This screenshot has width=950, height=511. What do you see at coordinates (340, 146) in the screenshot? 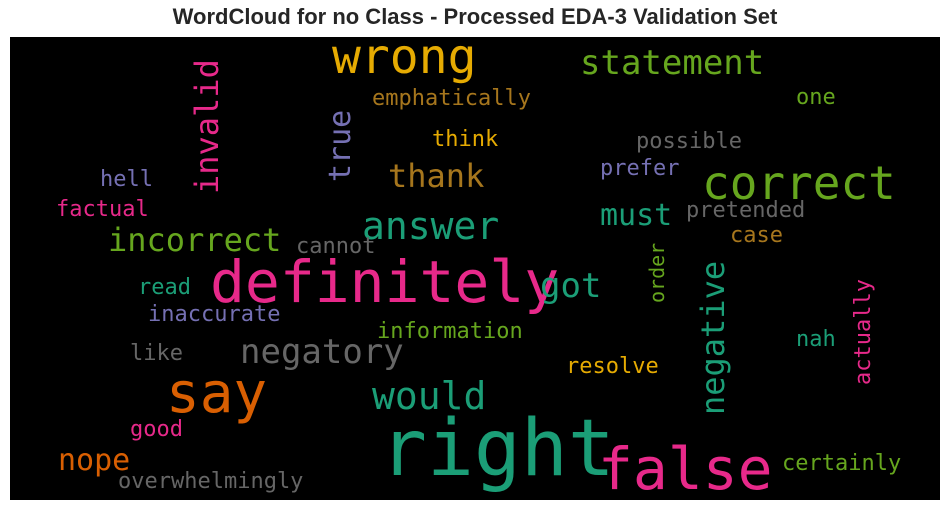
I see `word-true: true` at bounding box center [340, 146].